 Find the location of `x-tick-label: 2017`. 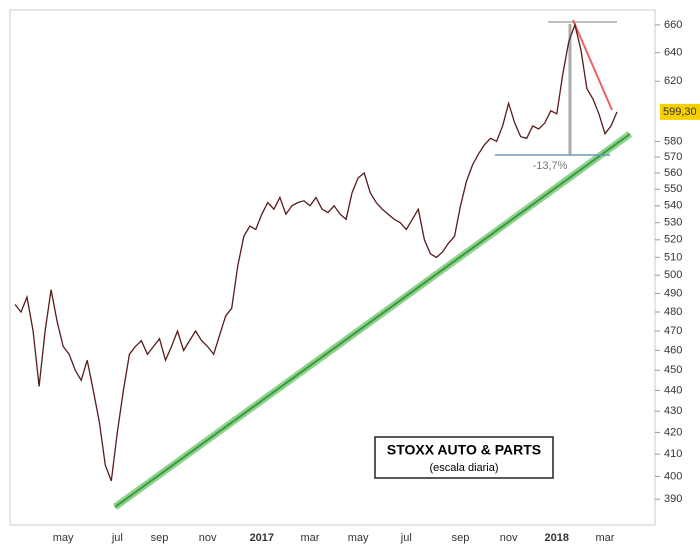

x-tick-label: 2017 is located at coordinates (262, 538).